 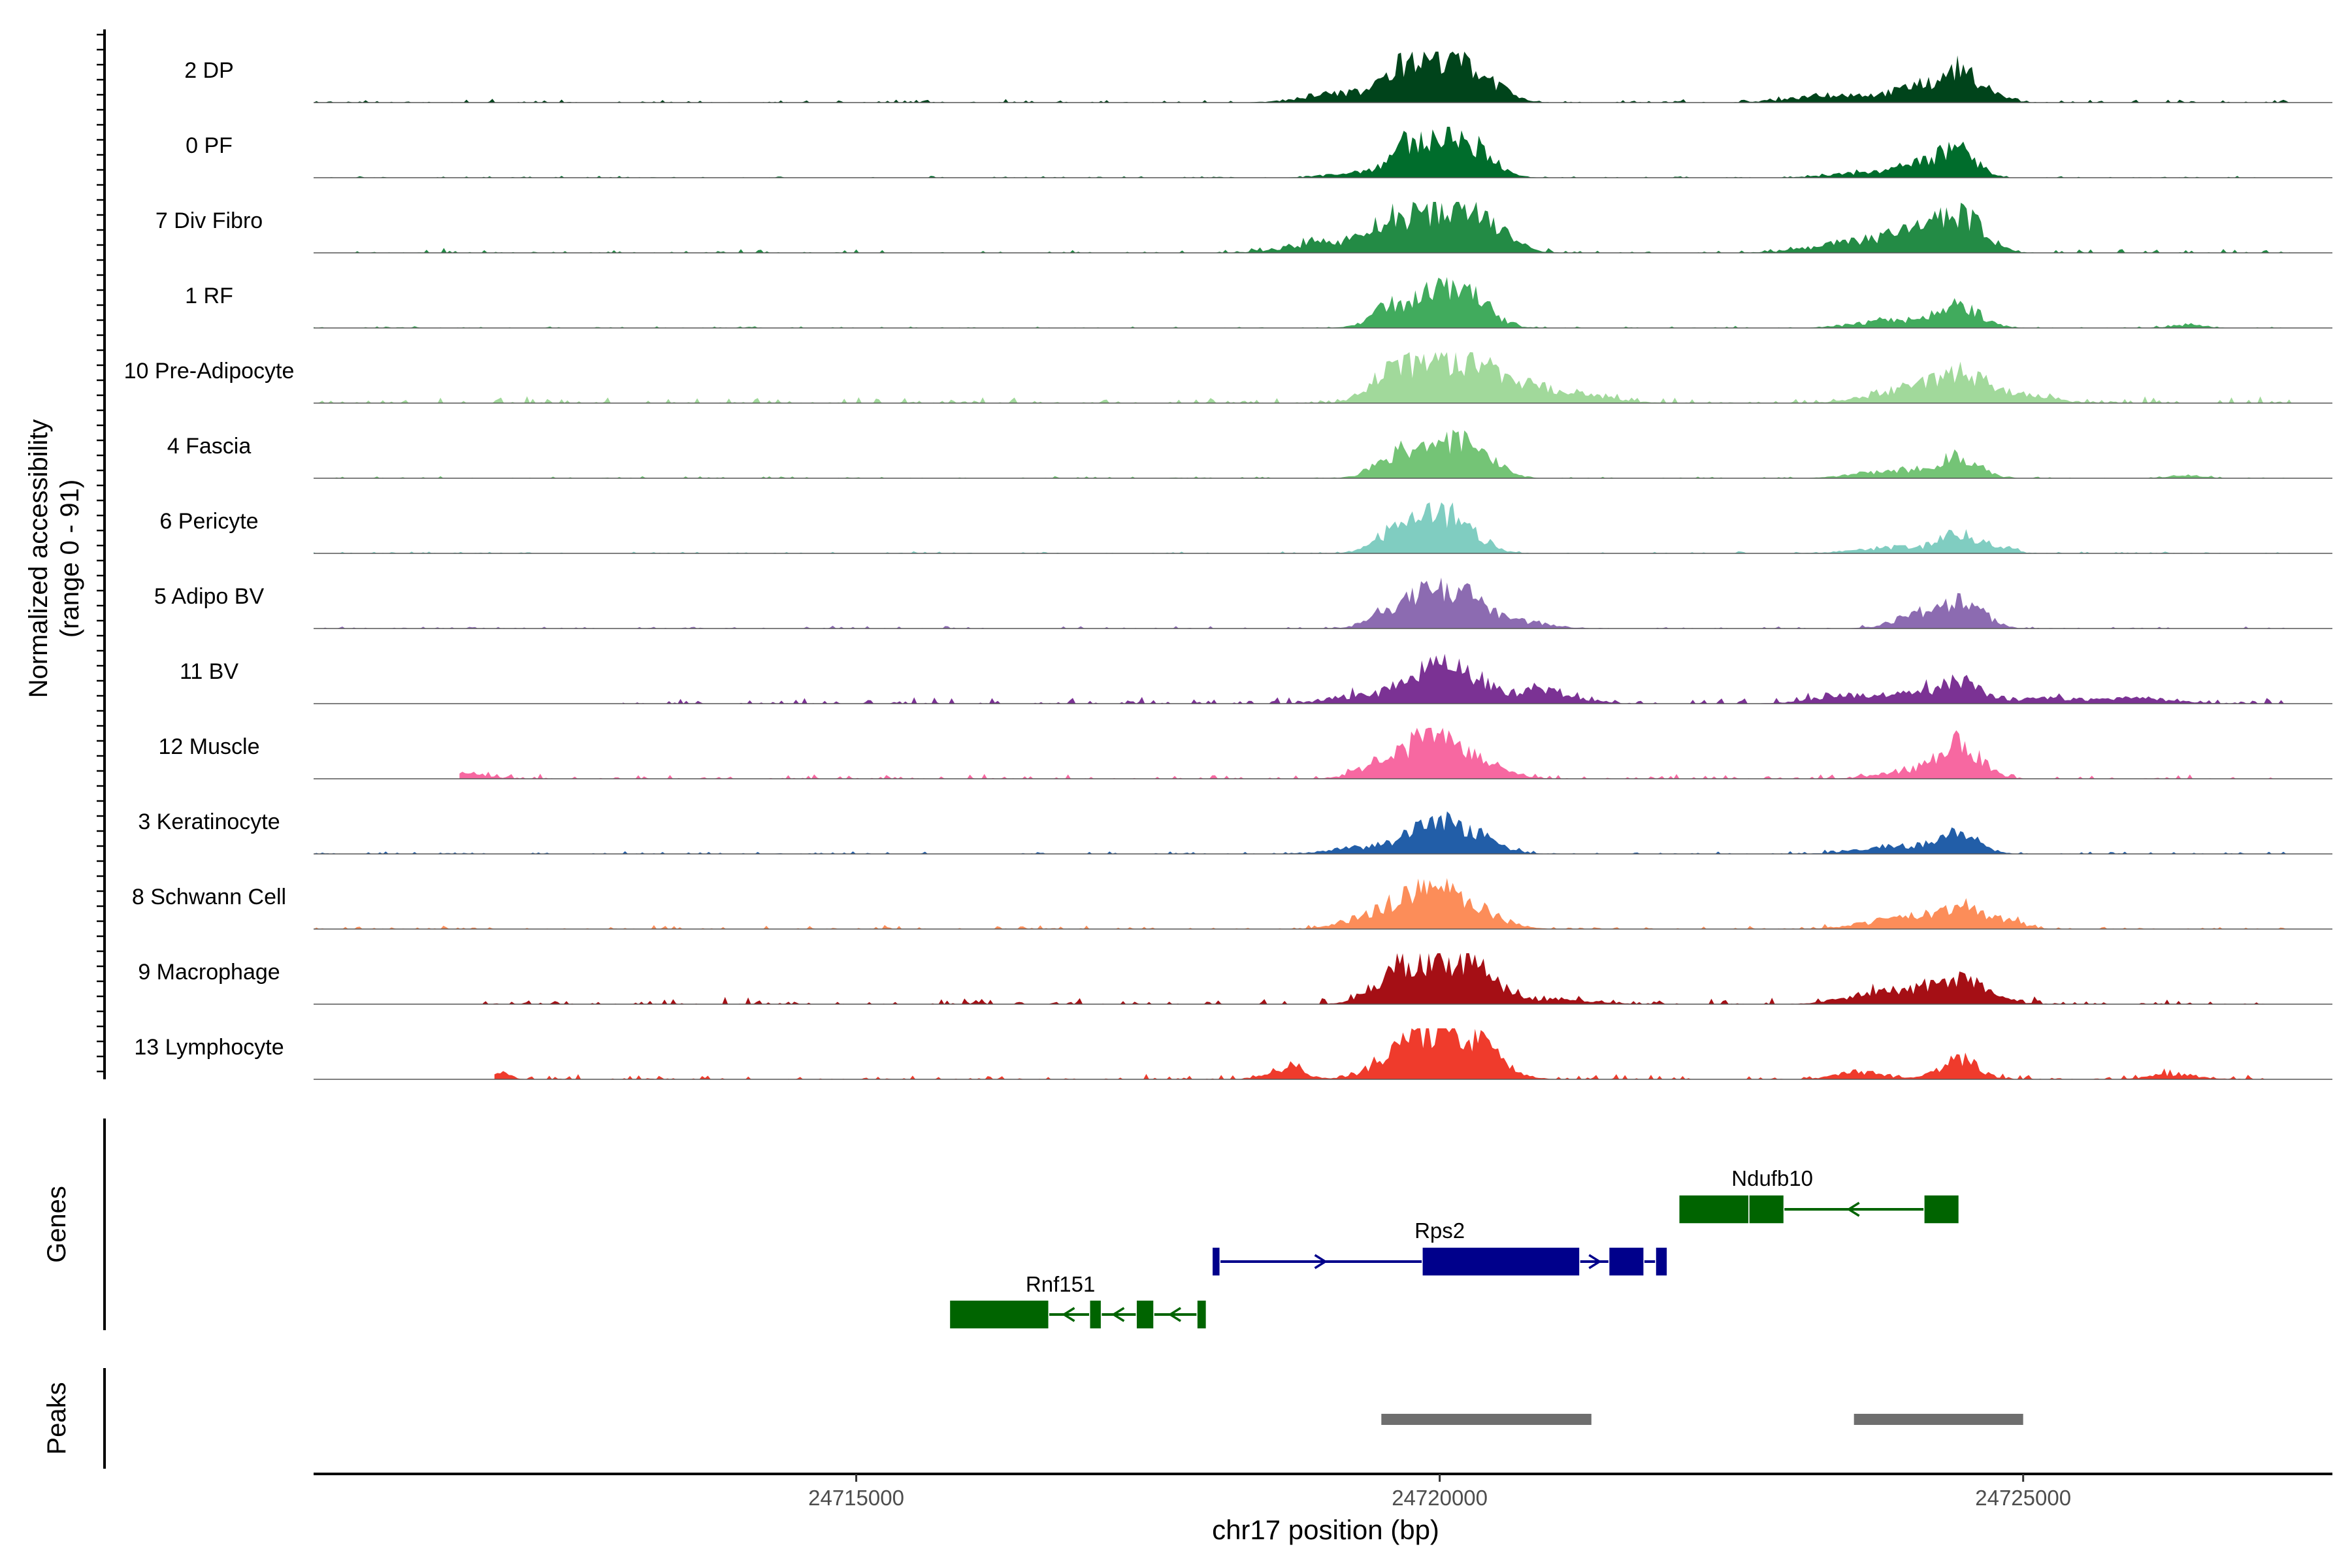 What do you see at coordinates (101, 554) in the screenshot?
I see `y-axis` at bounding box center [101, 554].